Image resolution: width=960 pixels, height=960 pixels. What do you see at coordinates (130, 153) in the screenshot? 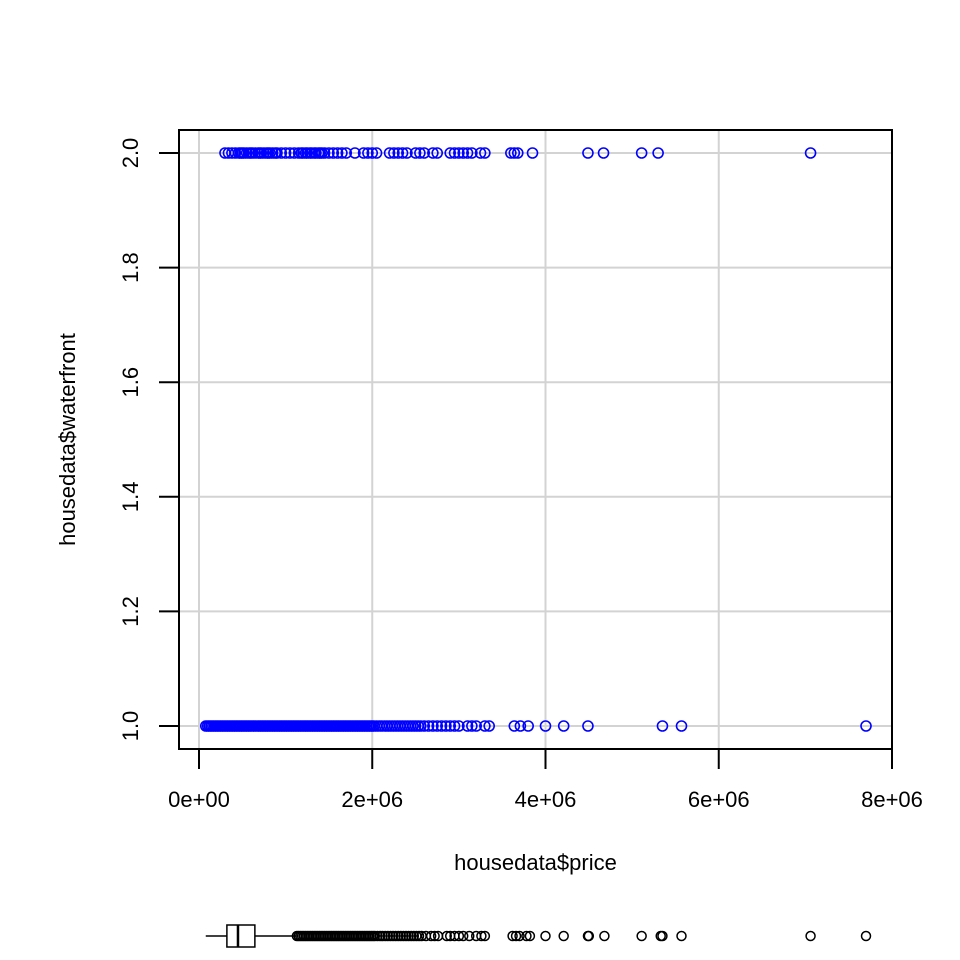
I see `y-tick-label: 2.0` at bounding box center [130, 153].